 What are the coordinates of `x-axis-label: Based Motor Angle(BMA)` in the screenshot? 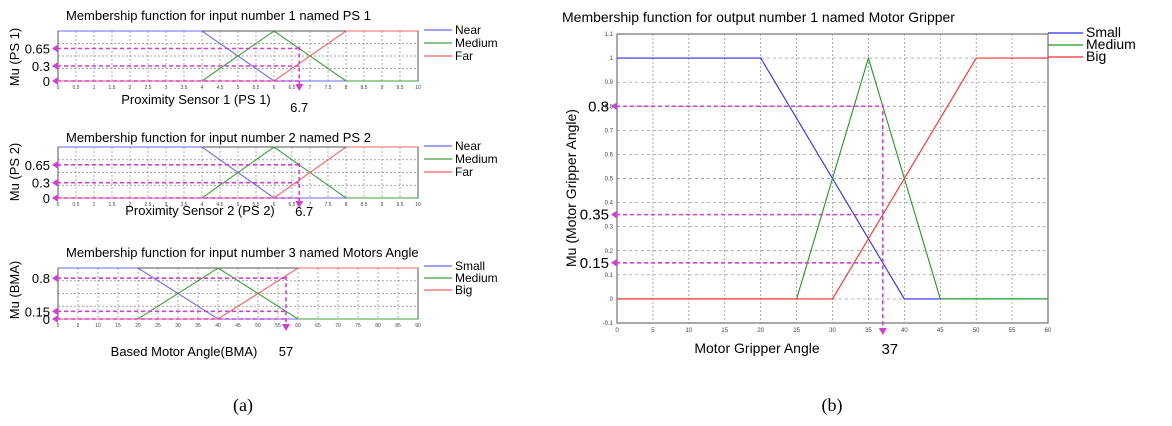 It's located at (184, 351).